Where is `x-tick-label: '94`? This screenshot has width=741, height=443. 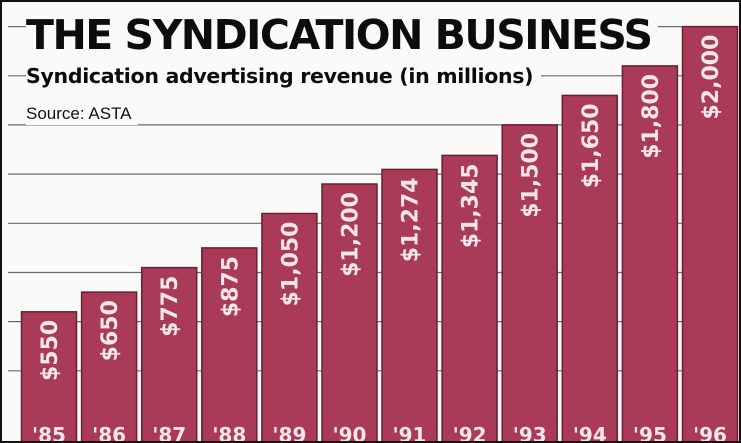 x-tick-label: '94 is located at coordinates (590, 433).